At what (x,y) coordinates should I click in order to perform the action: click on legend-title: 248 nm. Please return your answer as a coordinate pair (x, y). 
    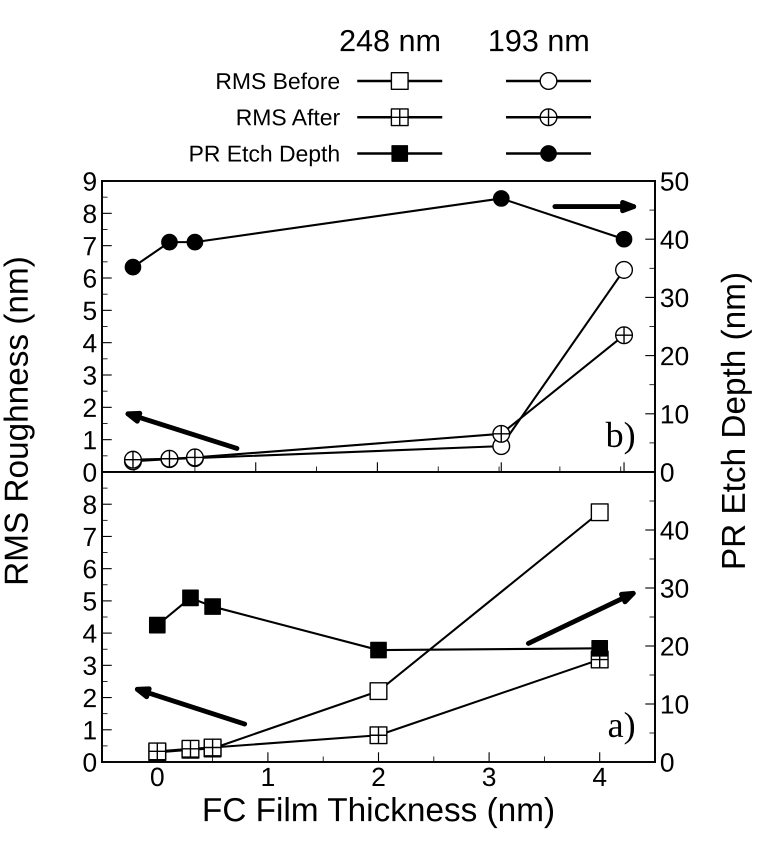
    Looking at the image, I should click on (389, 41).